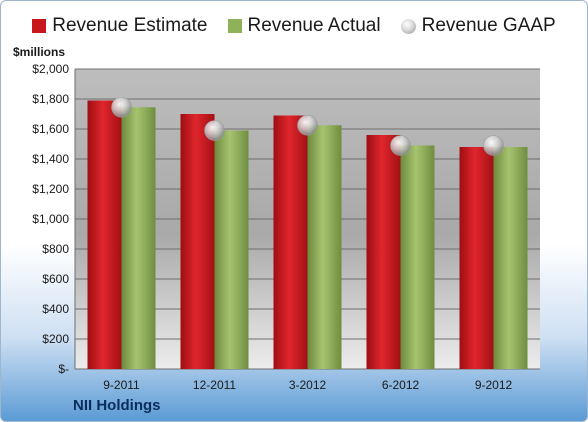 The image size is (588, 422). Describe the element at coordinates (214, 385) in the screenshot. I see `x-tick-label: 12-2011` at that location.